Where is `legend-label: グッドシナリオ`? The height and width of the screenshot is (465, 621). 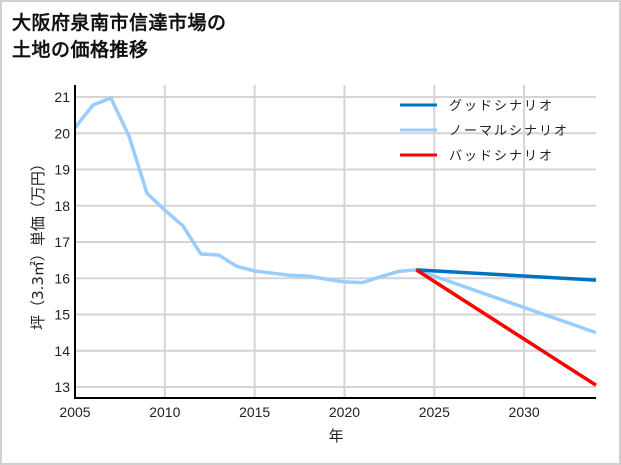
legend-label: グッドシナリオ is located at coordinates (501, 106).